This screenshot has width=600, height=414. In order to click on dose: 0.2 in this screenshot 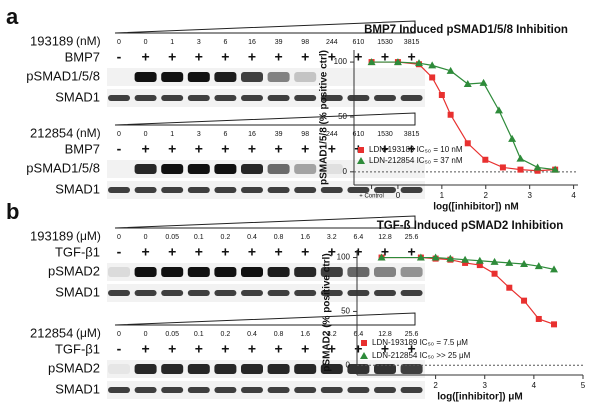, I will do `click(226, 334)`.